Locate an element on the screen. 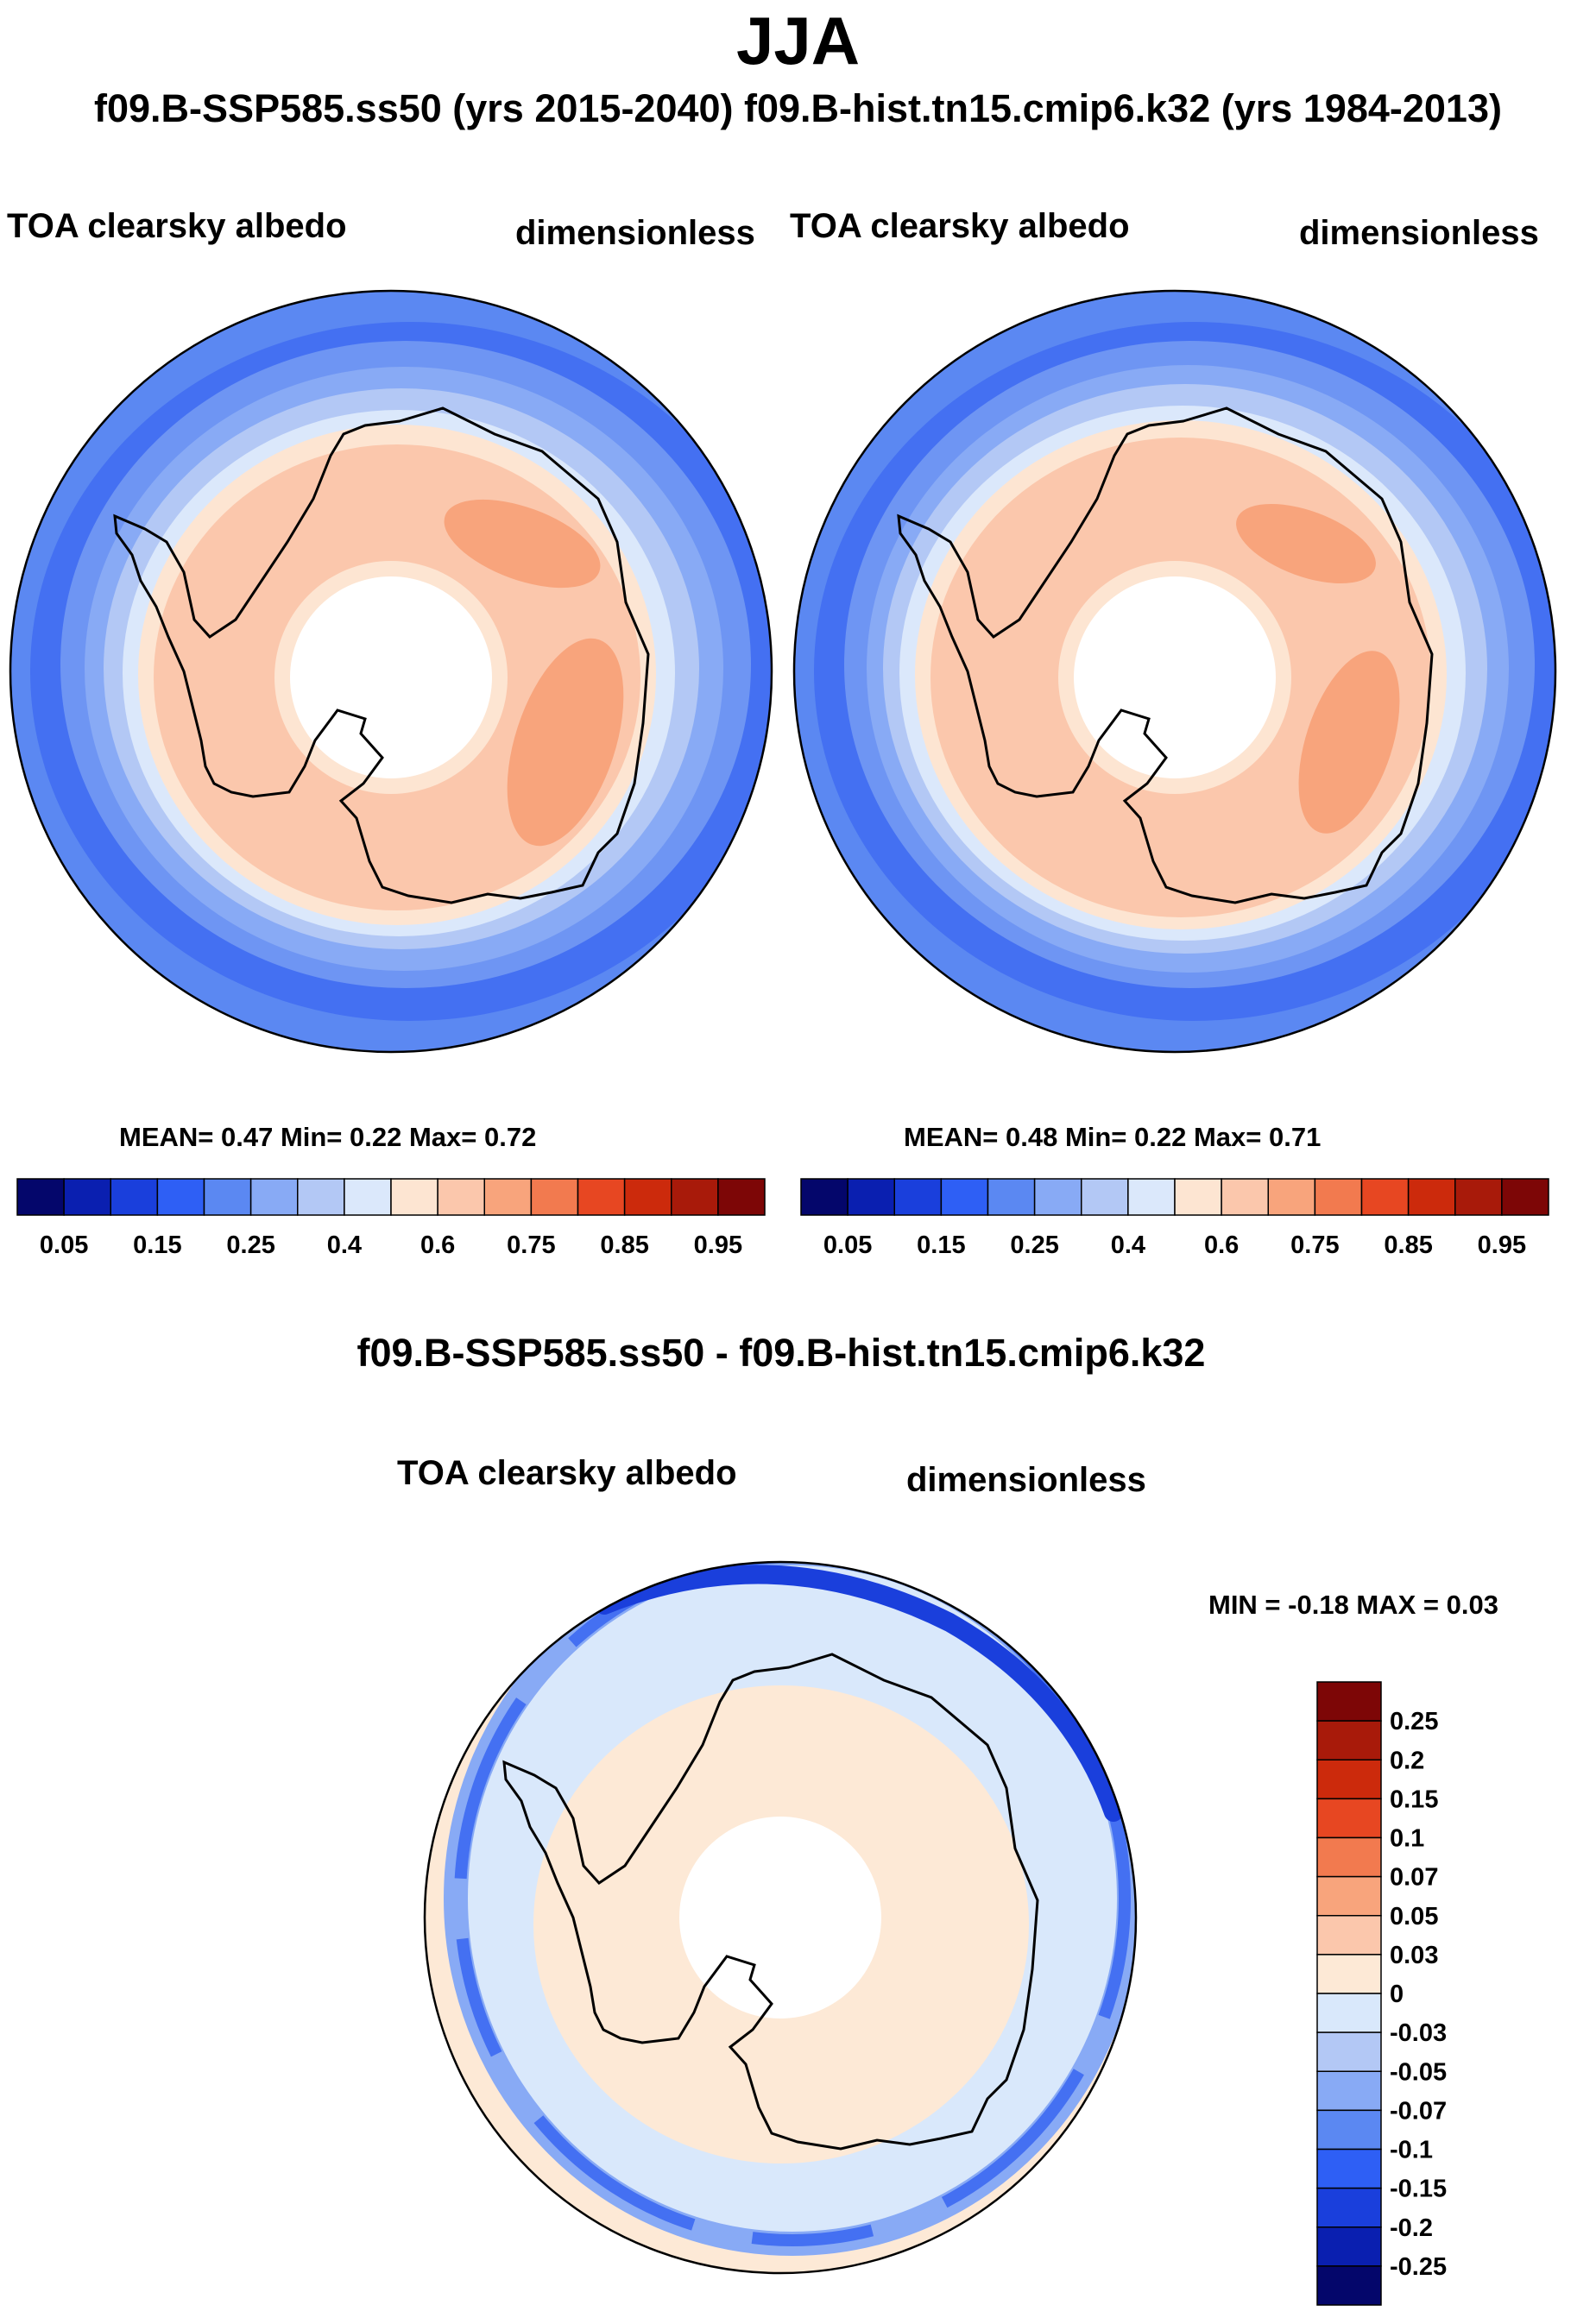 The width and height of the screenshot is (1596, 2324). colorbar-3-tick-3: 0.1 is located at coordinates (1407, 1839).